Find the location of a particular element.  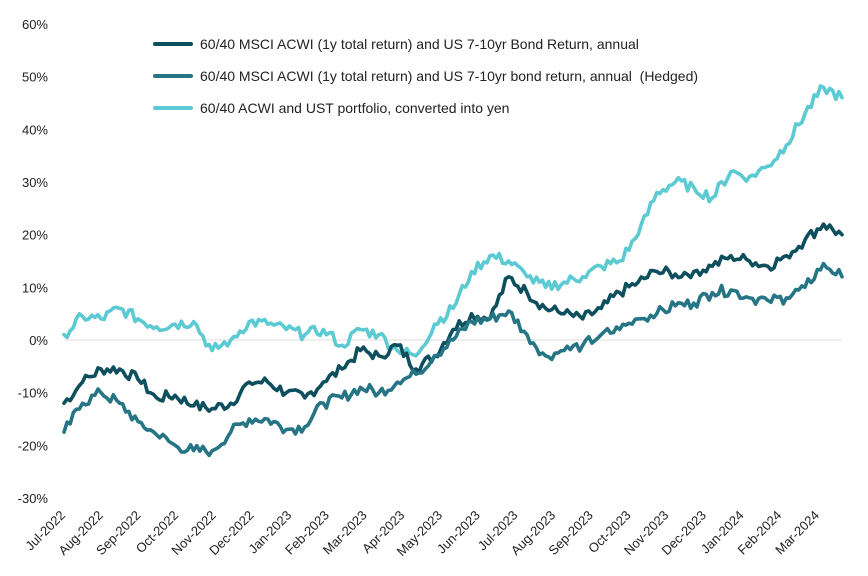

y-tick-label: 10% is located at coordinates (35, 287).